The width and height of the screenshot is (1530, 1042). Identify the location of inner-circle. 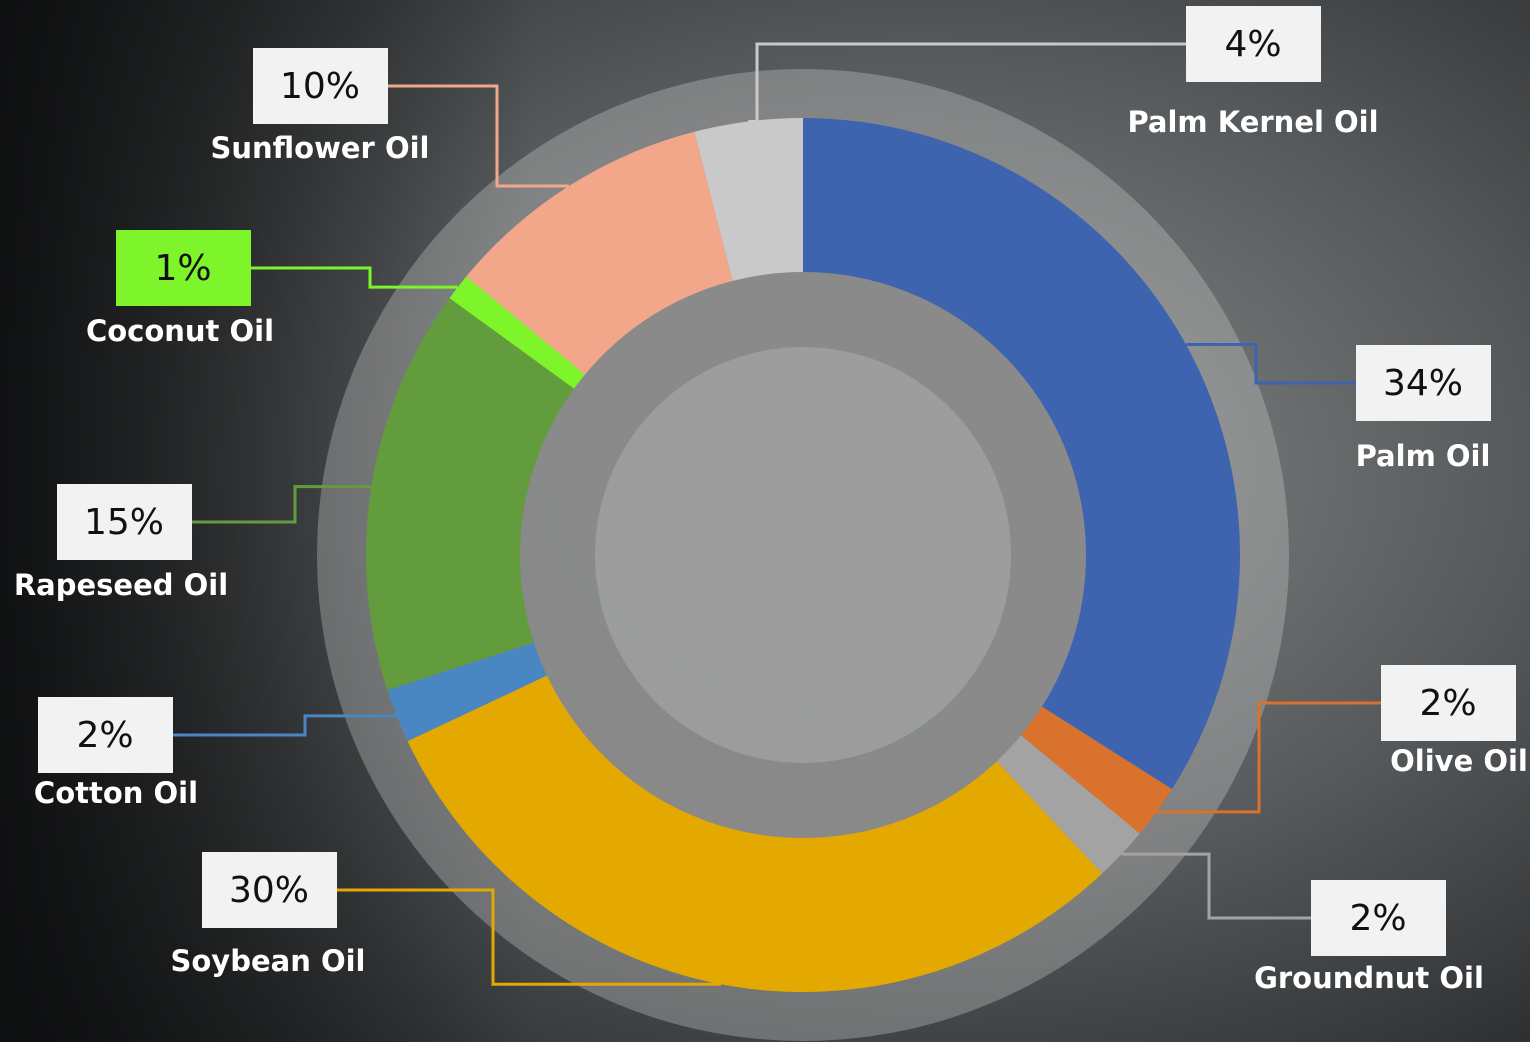
(803, 555).